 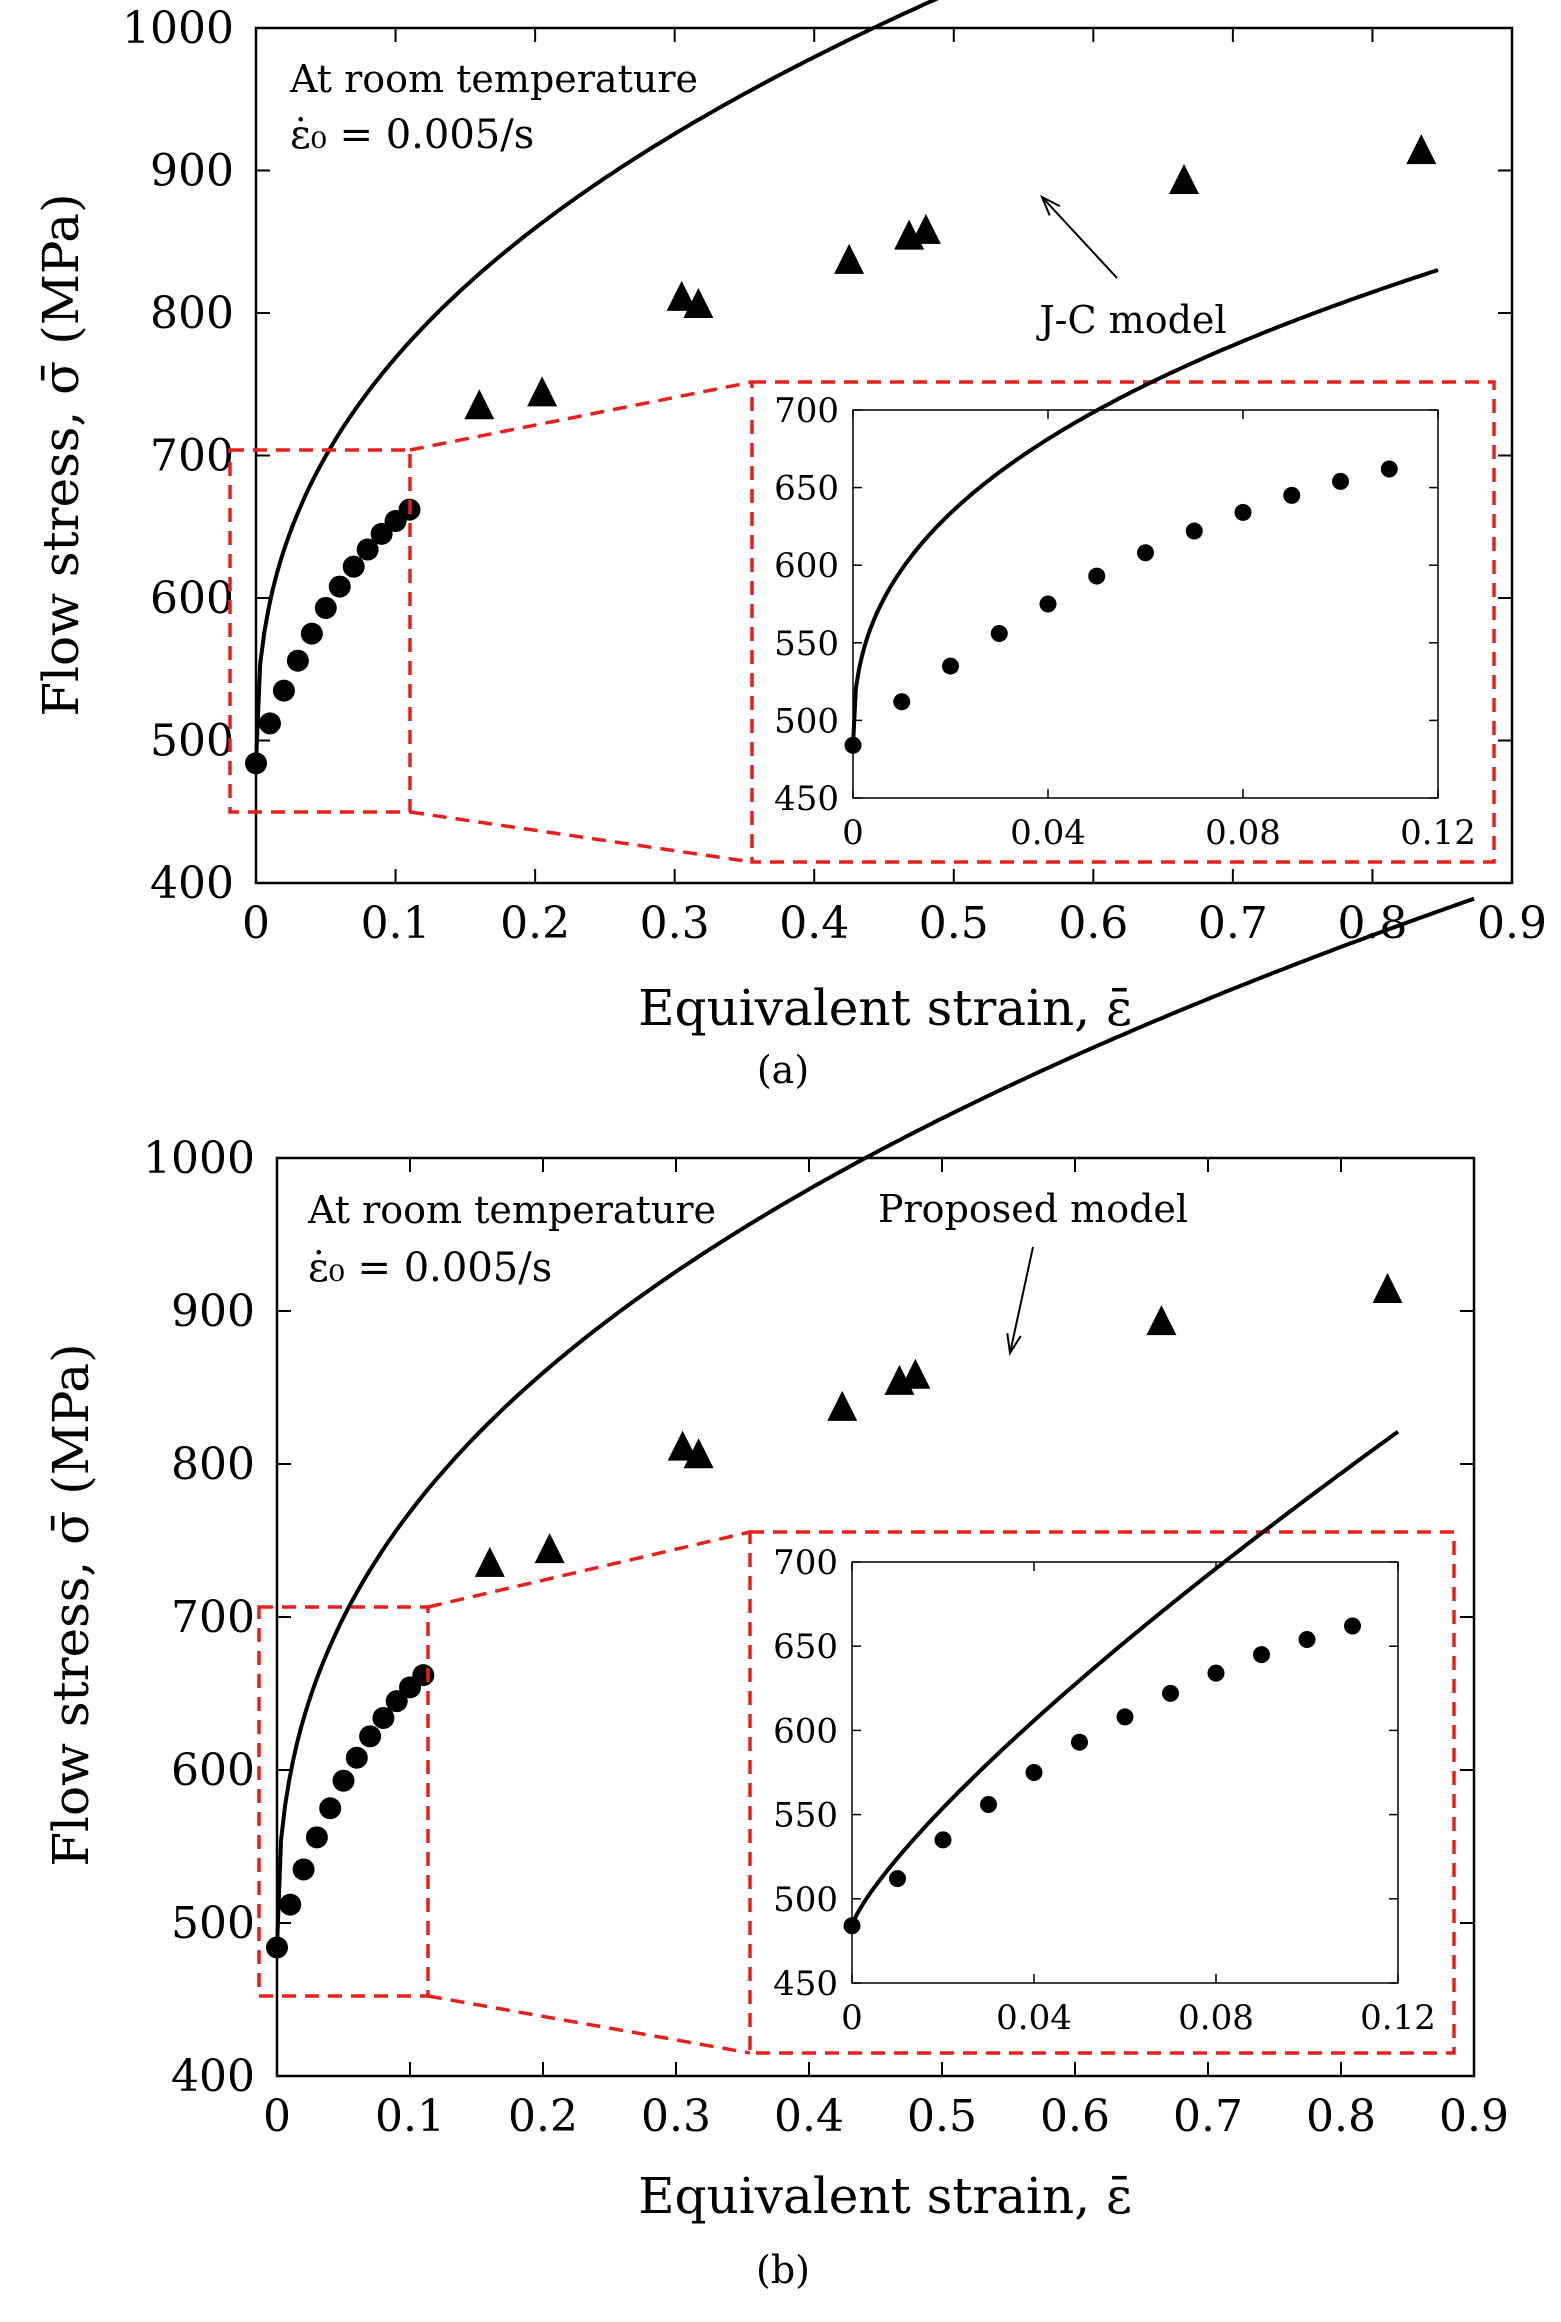 I want to click on annotation-strain-rate: ε̇₀ = 0.005/s, so click(x=430, y=1268).